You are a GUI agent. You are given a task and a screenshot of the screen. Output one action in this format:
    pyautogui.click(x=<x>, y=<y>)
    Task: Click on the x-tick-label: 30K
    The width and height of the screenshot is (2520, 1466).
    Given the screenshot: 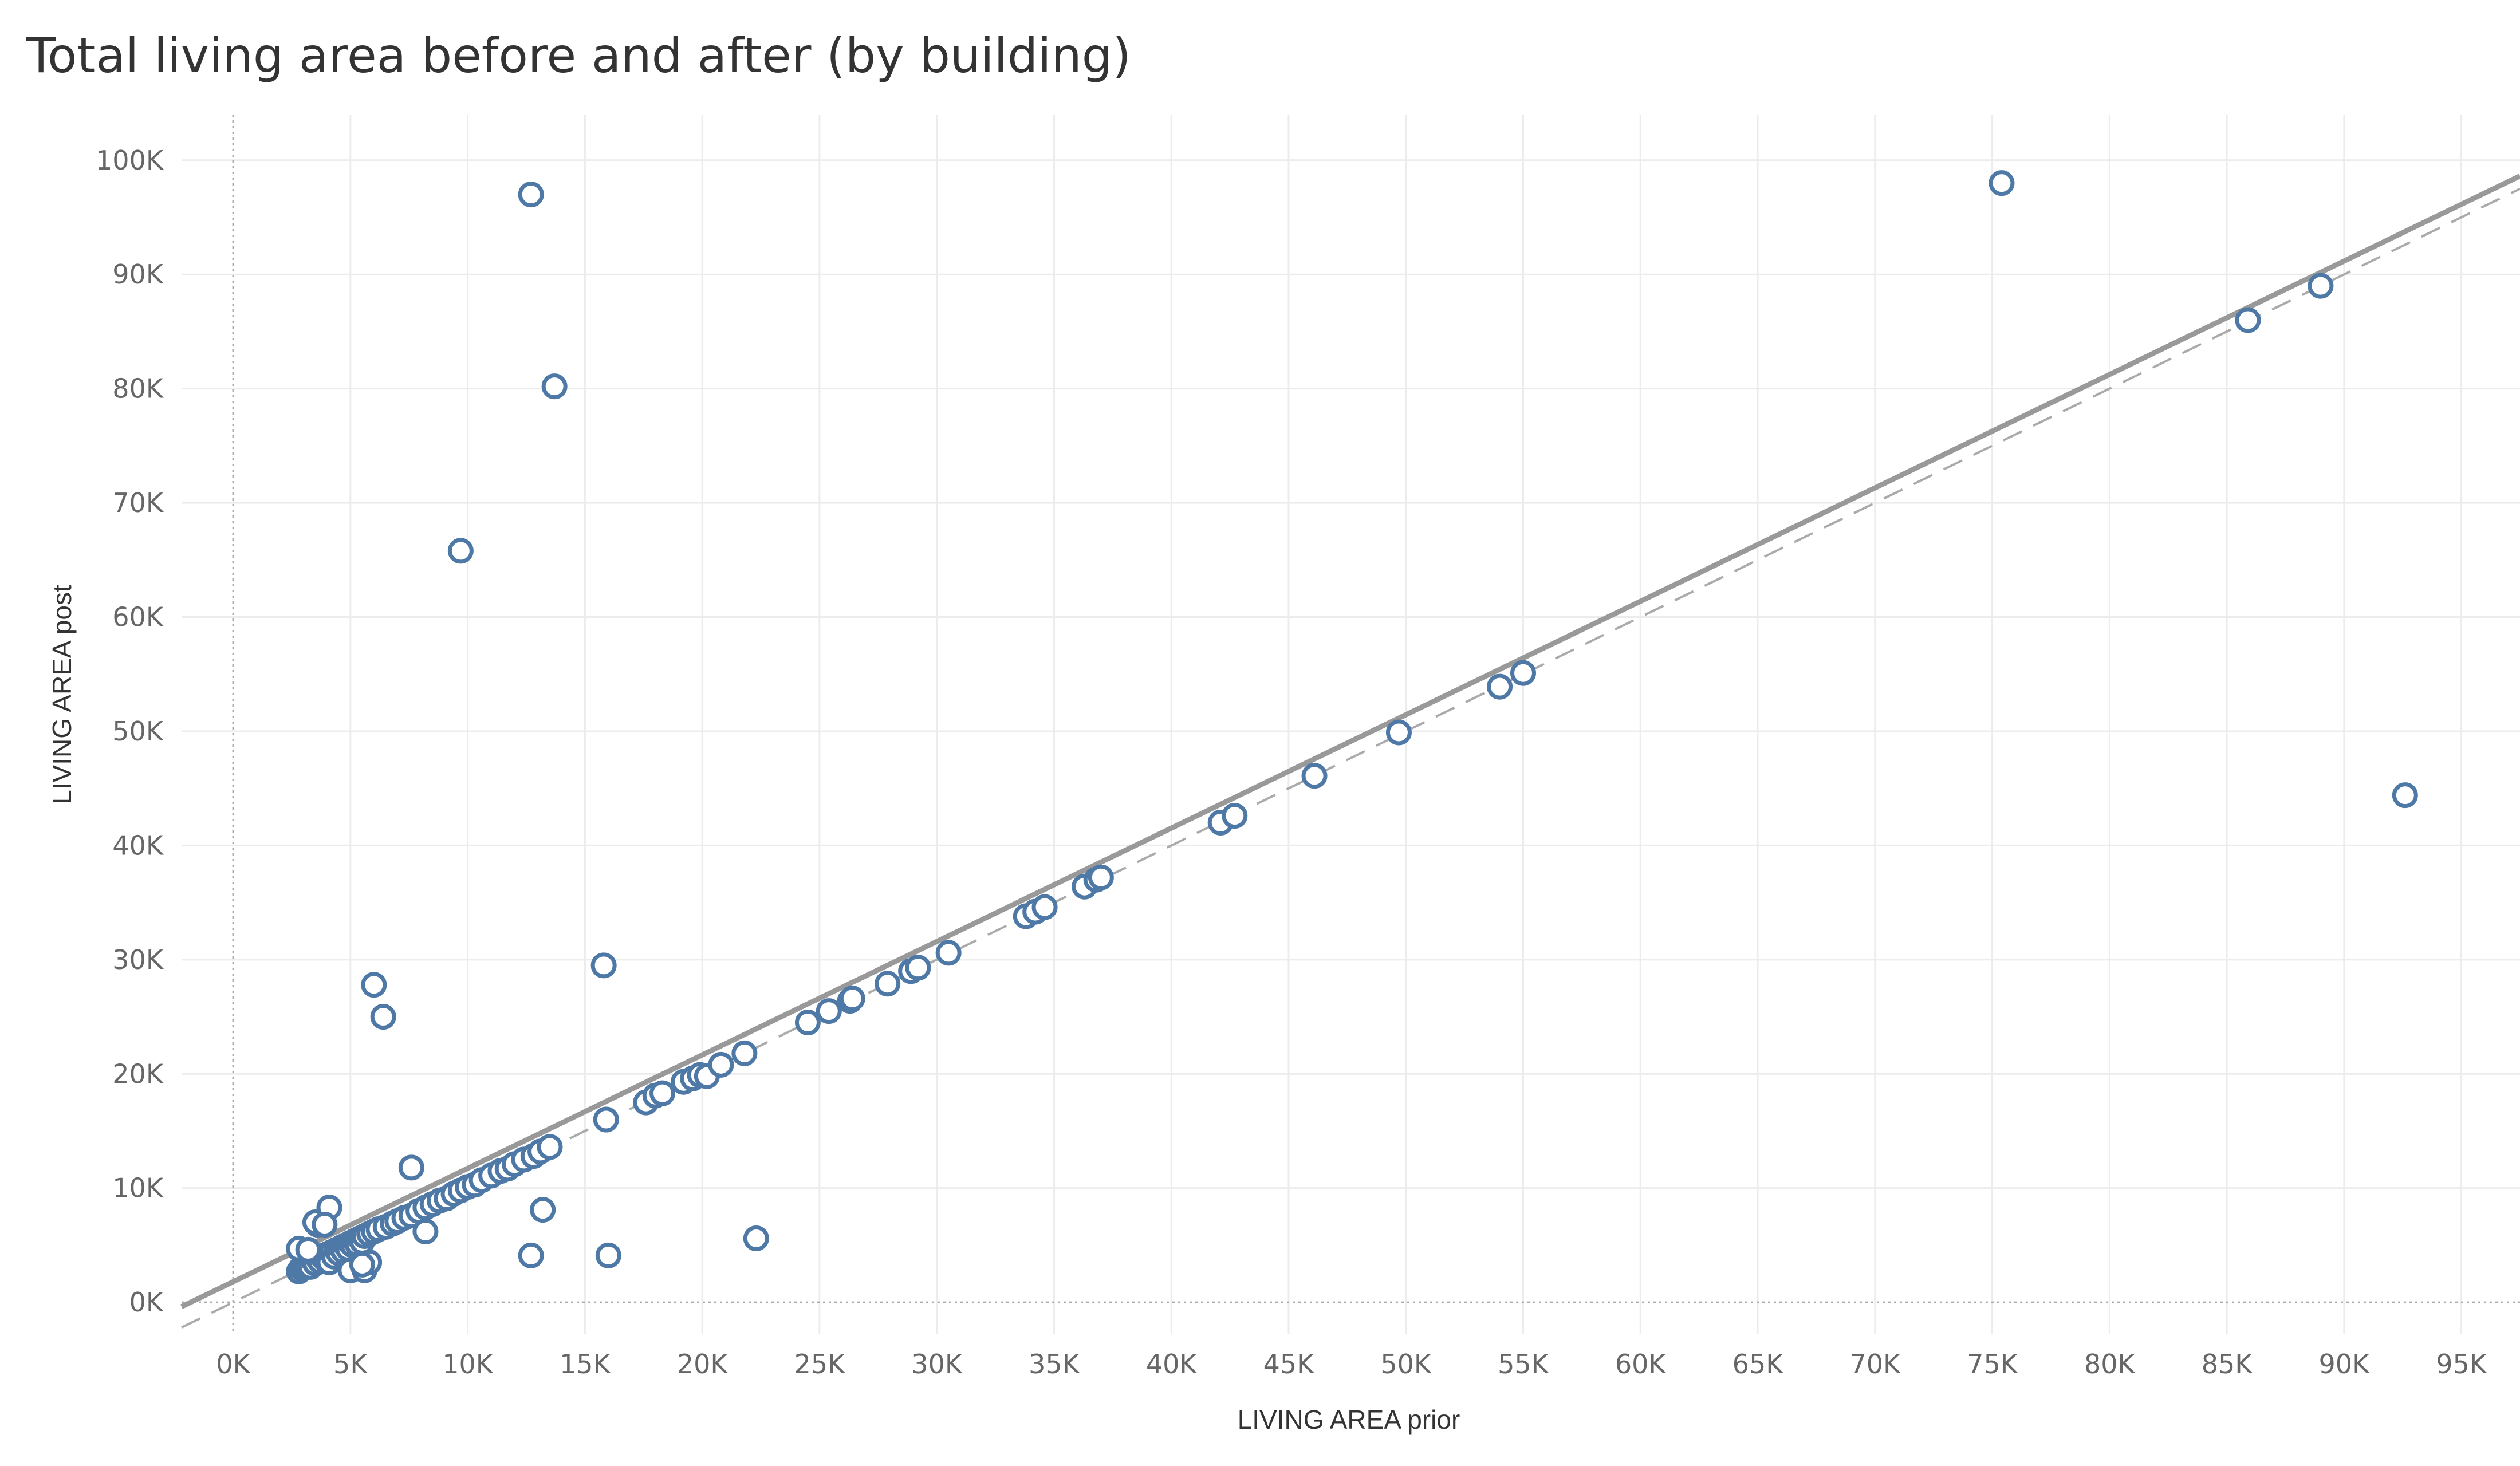 What is the action you would take?
    pyautogui.click(x=937, y=1364)
    